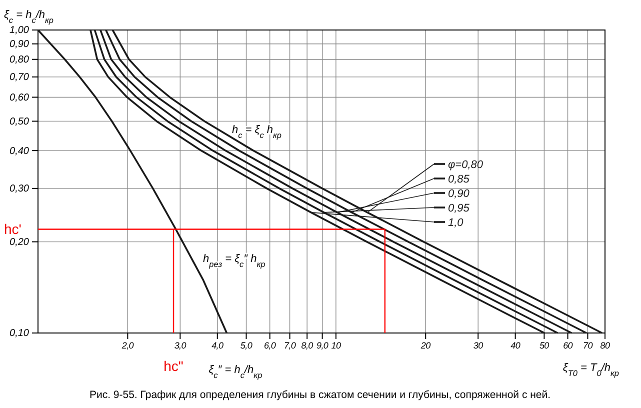  Describe the element at coordinates (13, 229) in the screenshot. I see `annotation: hc'` at that location.